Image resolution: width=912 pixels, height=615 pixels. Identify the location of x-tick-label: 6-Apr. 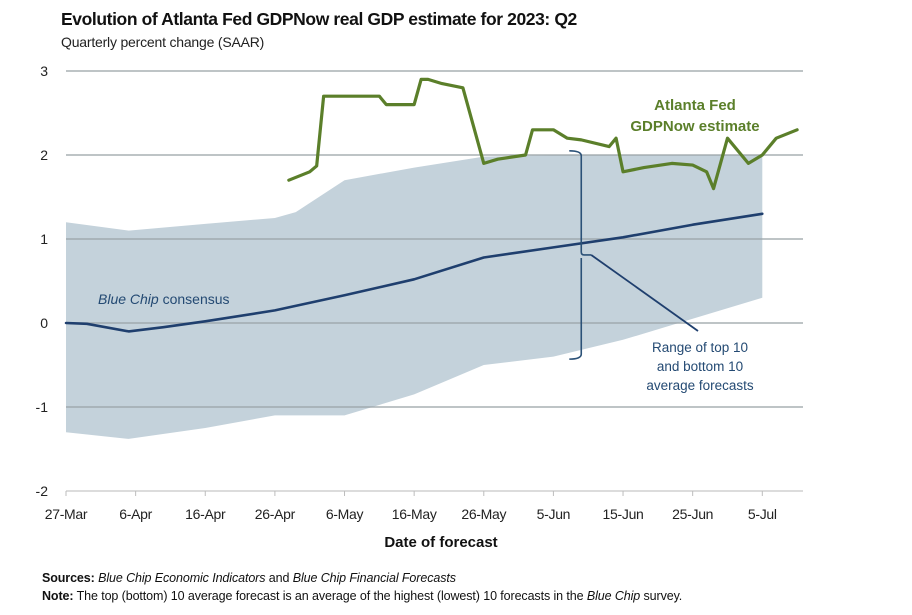
(135, 514).